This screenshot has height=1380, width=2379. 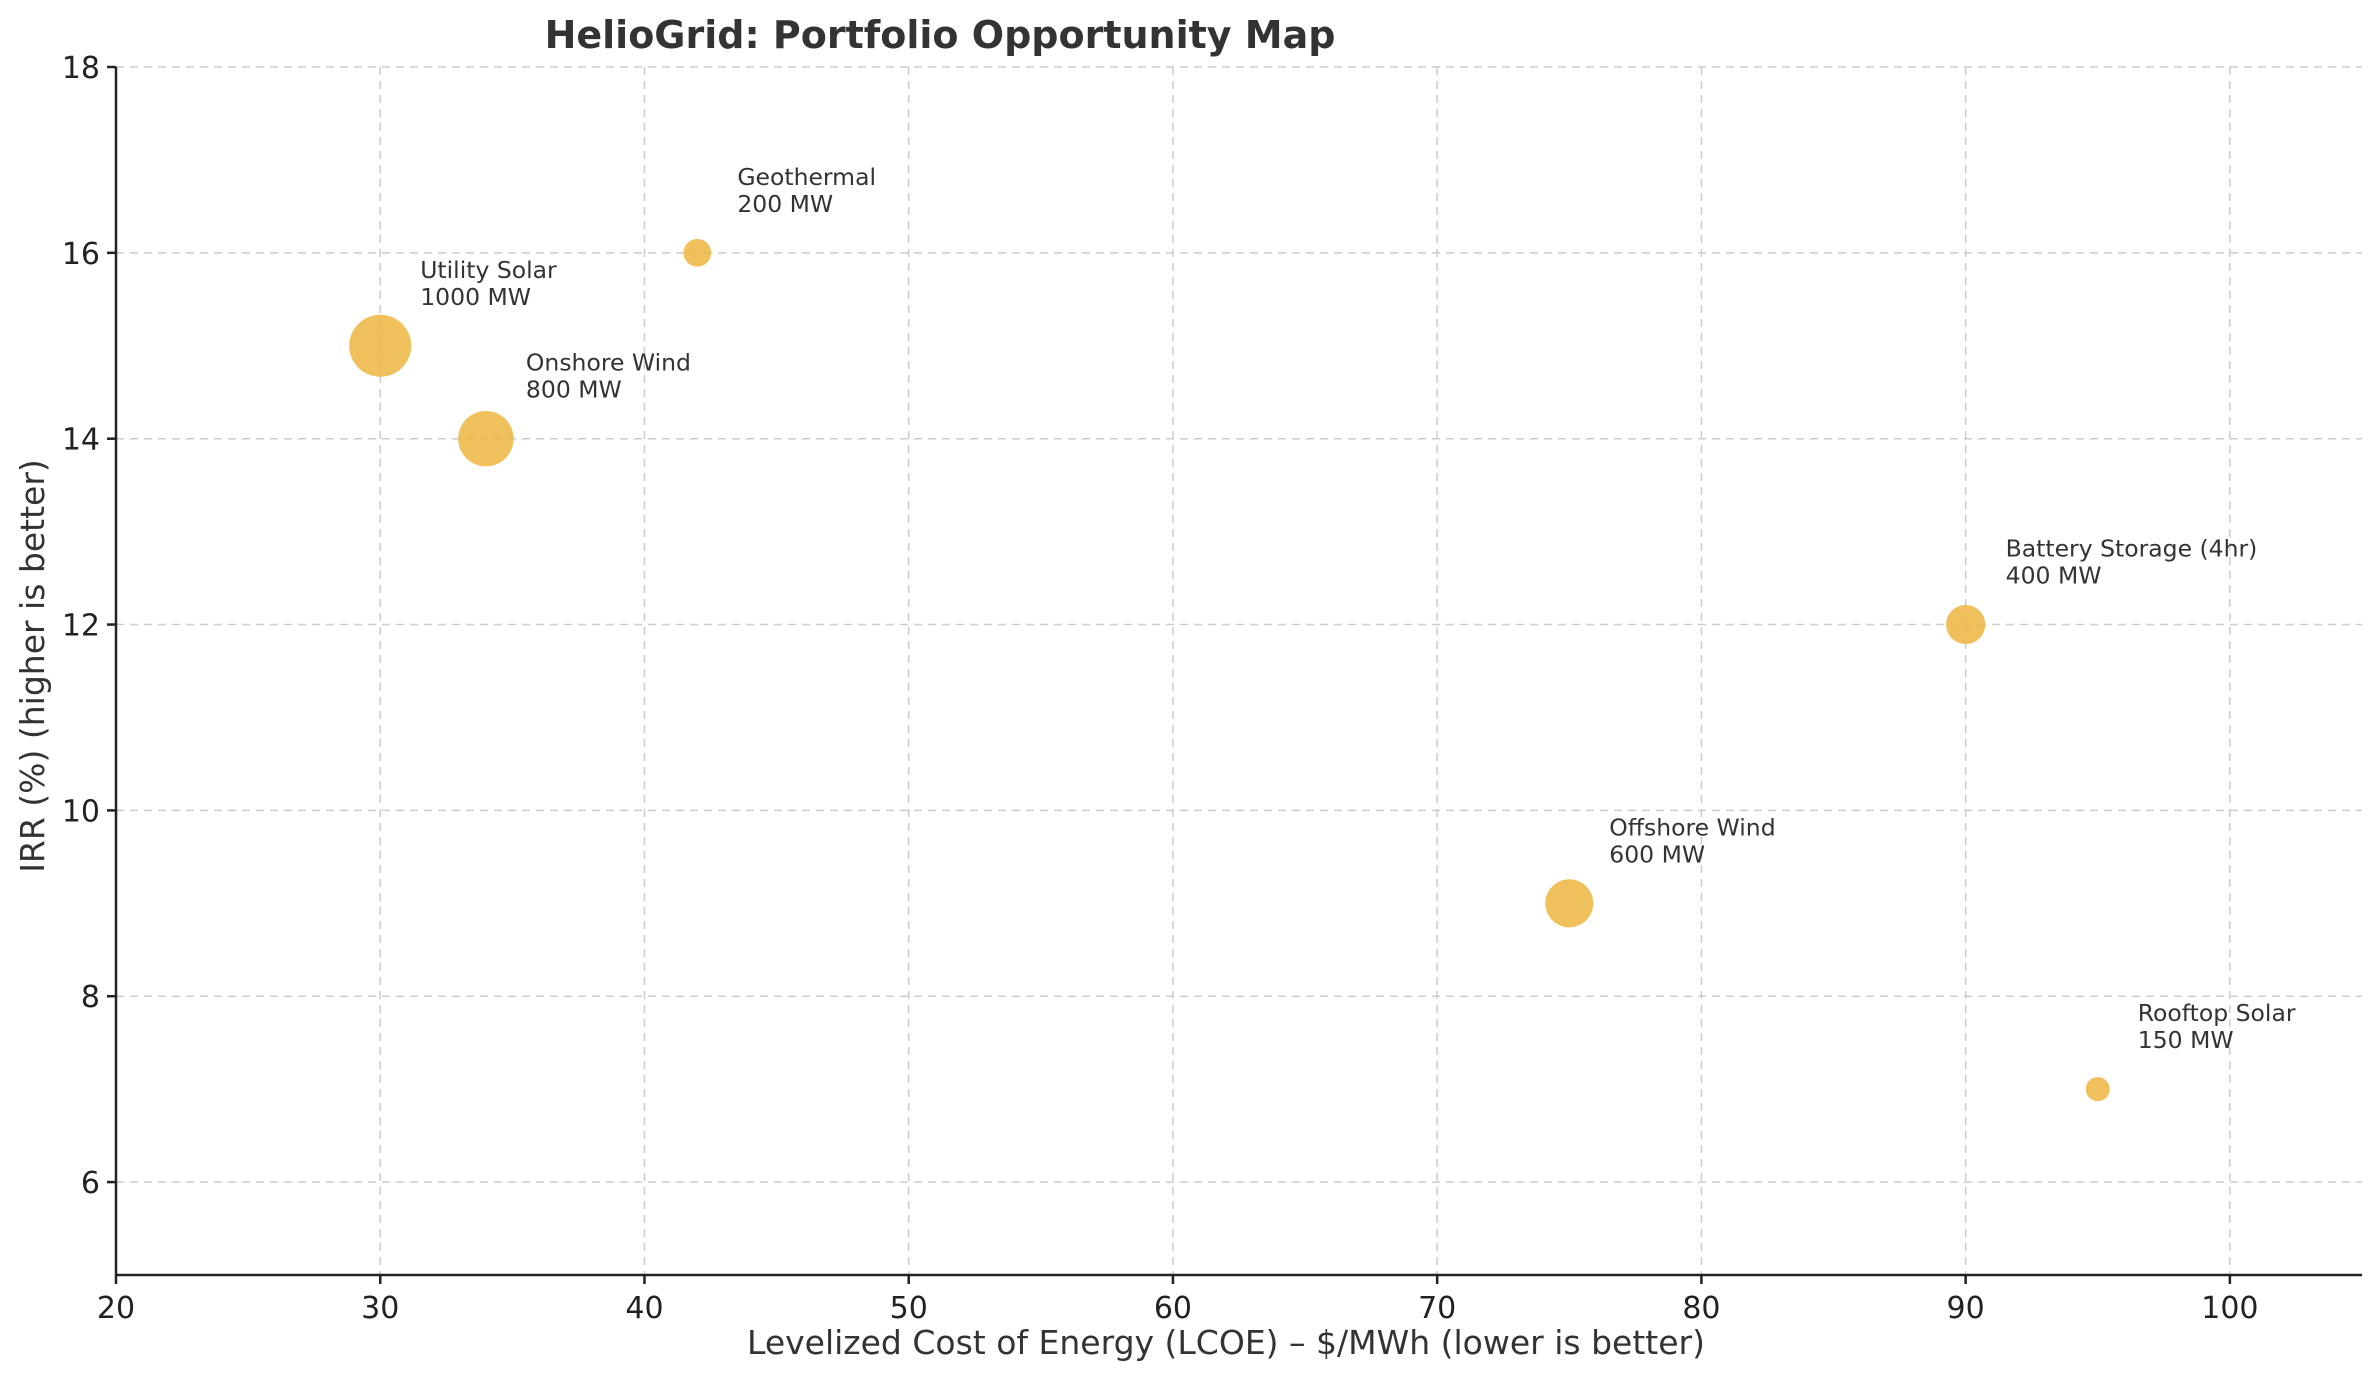 What do you see at coordinates (1701, 1308) in the screenshot?
I see `x-tick-label: 80` at bounding box center [1701, 1308].